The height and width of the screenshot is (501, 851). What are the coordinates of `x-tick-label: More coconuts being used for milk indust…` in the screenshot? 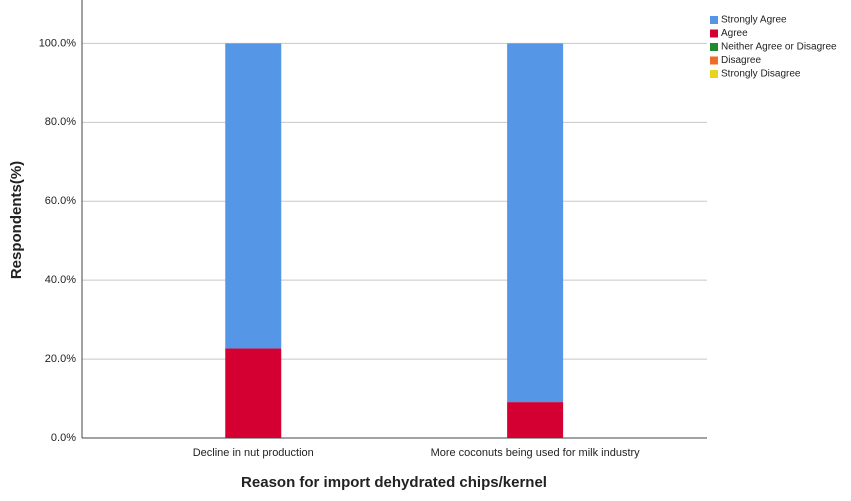 It's located at (536, 453).